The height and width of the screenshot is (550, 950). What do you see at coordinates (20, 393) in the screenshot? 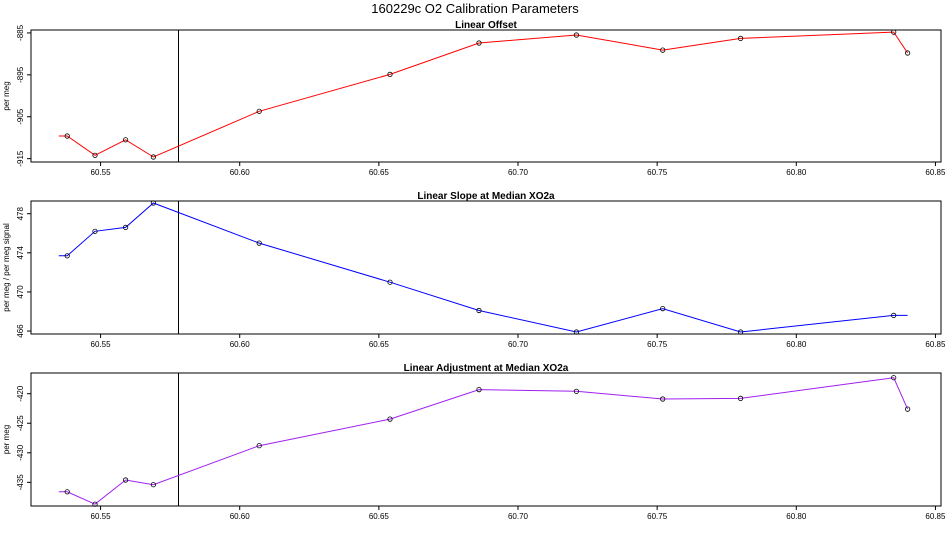
I see `y-tick-label: -420` at bounding box center [20, 393].